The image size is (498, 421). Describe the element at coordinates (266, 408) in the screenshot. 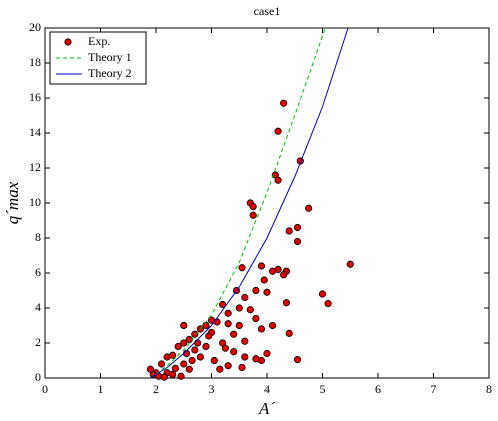

I see `x-axis-label: A´` at that location.